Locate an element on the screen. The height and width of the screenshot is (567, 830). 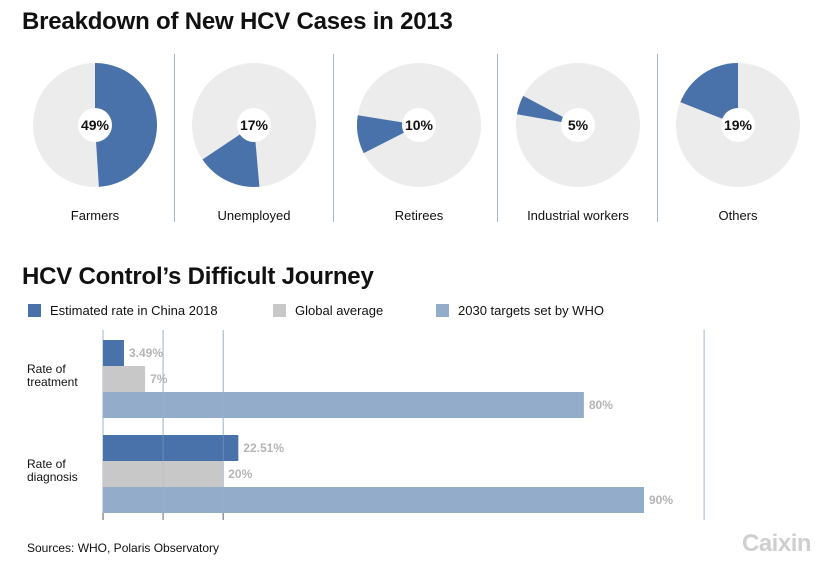
bar-value-label: 20% is located at coordinates (240, 474).